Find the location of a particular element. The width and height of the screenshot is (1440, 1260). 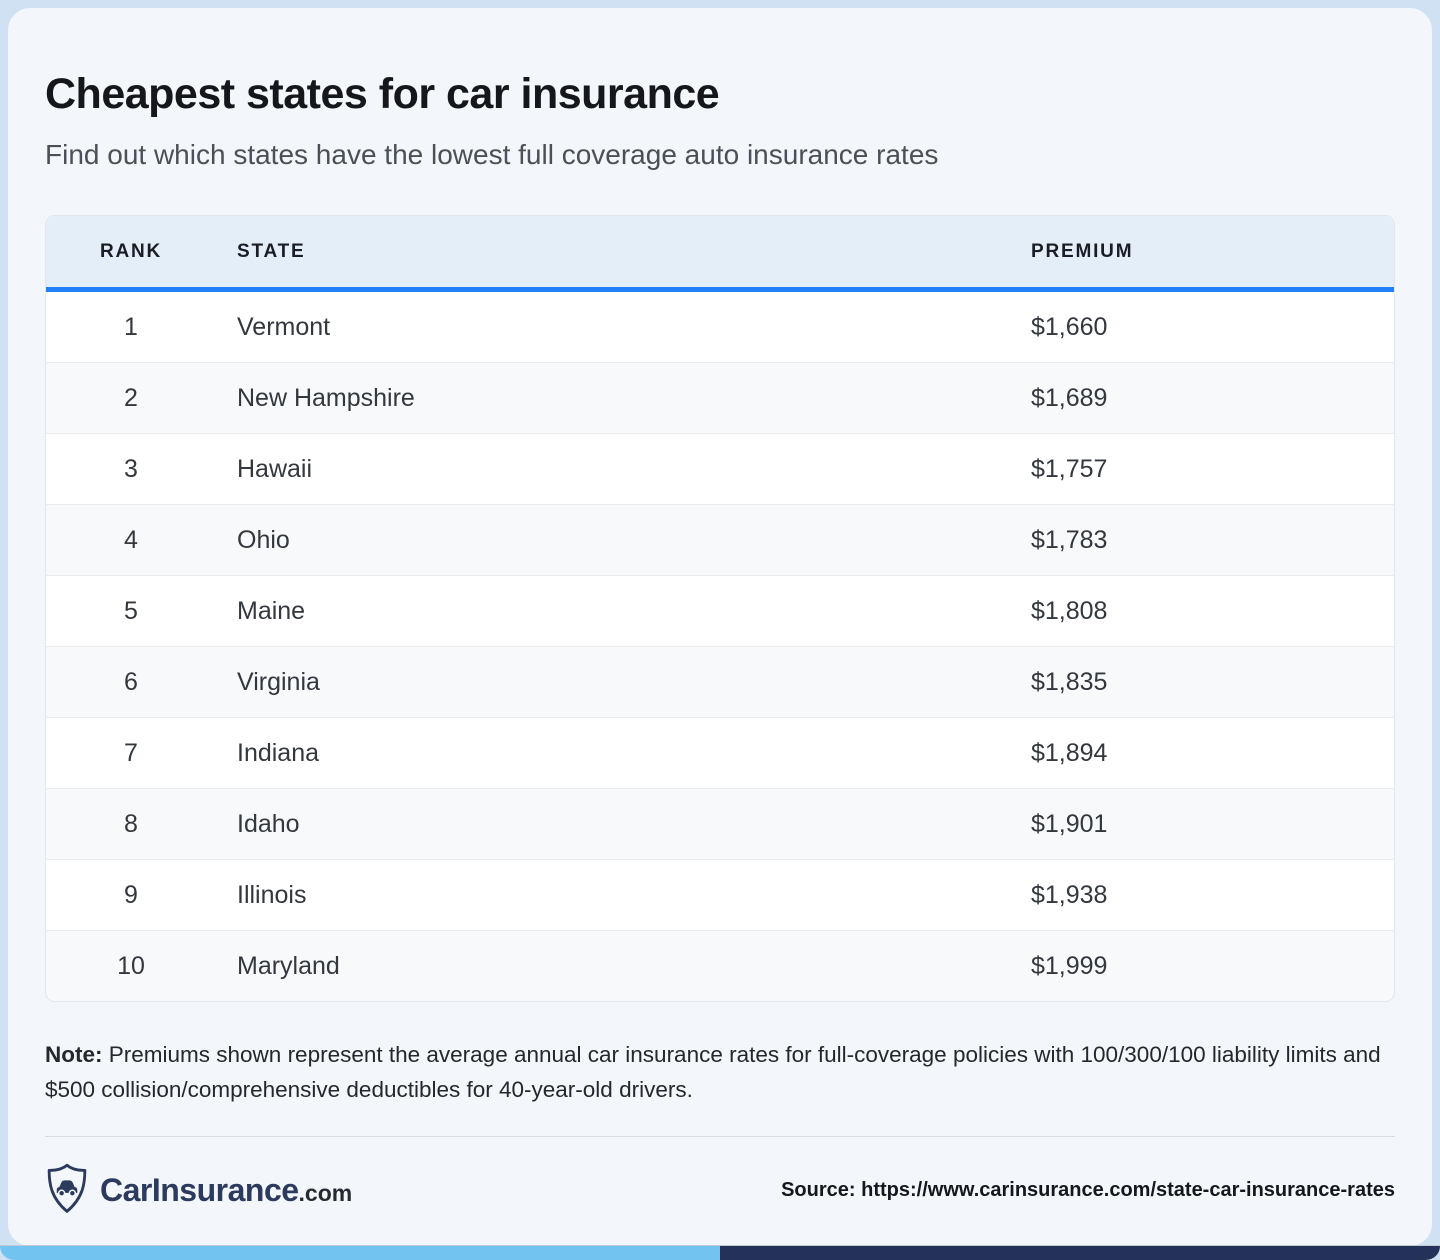

table-row: 5 Maine $1,808 is located at coordinates (720, 610).